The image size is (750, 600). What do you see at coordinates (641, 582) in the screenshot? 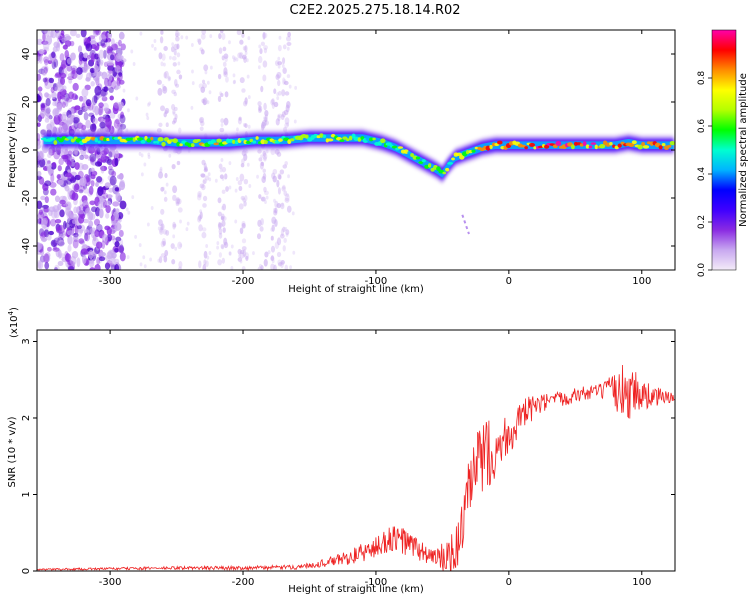
I see `x-tick-label: 100` at bounding box center [641, 582].